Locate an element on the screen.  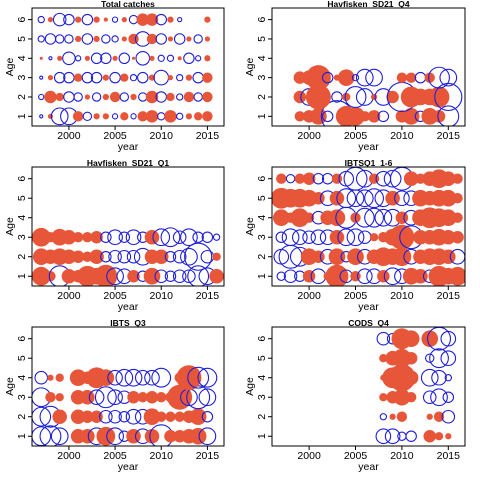
y-tick-label: 6 is located at coordinates (22, 339).